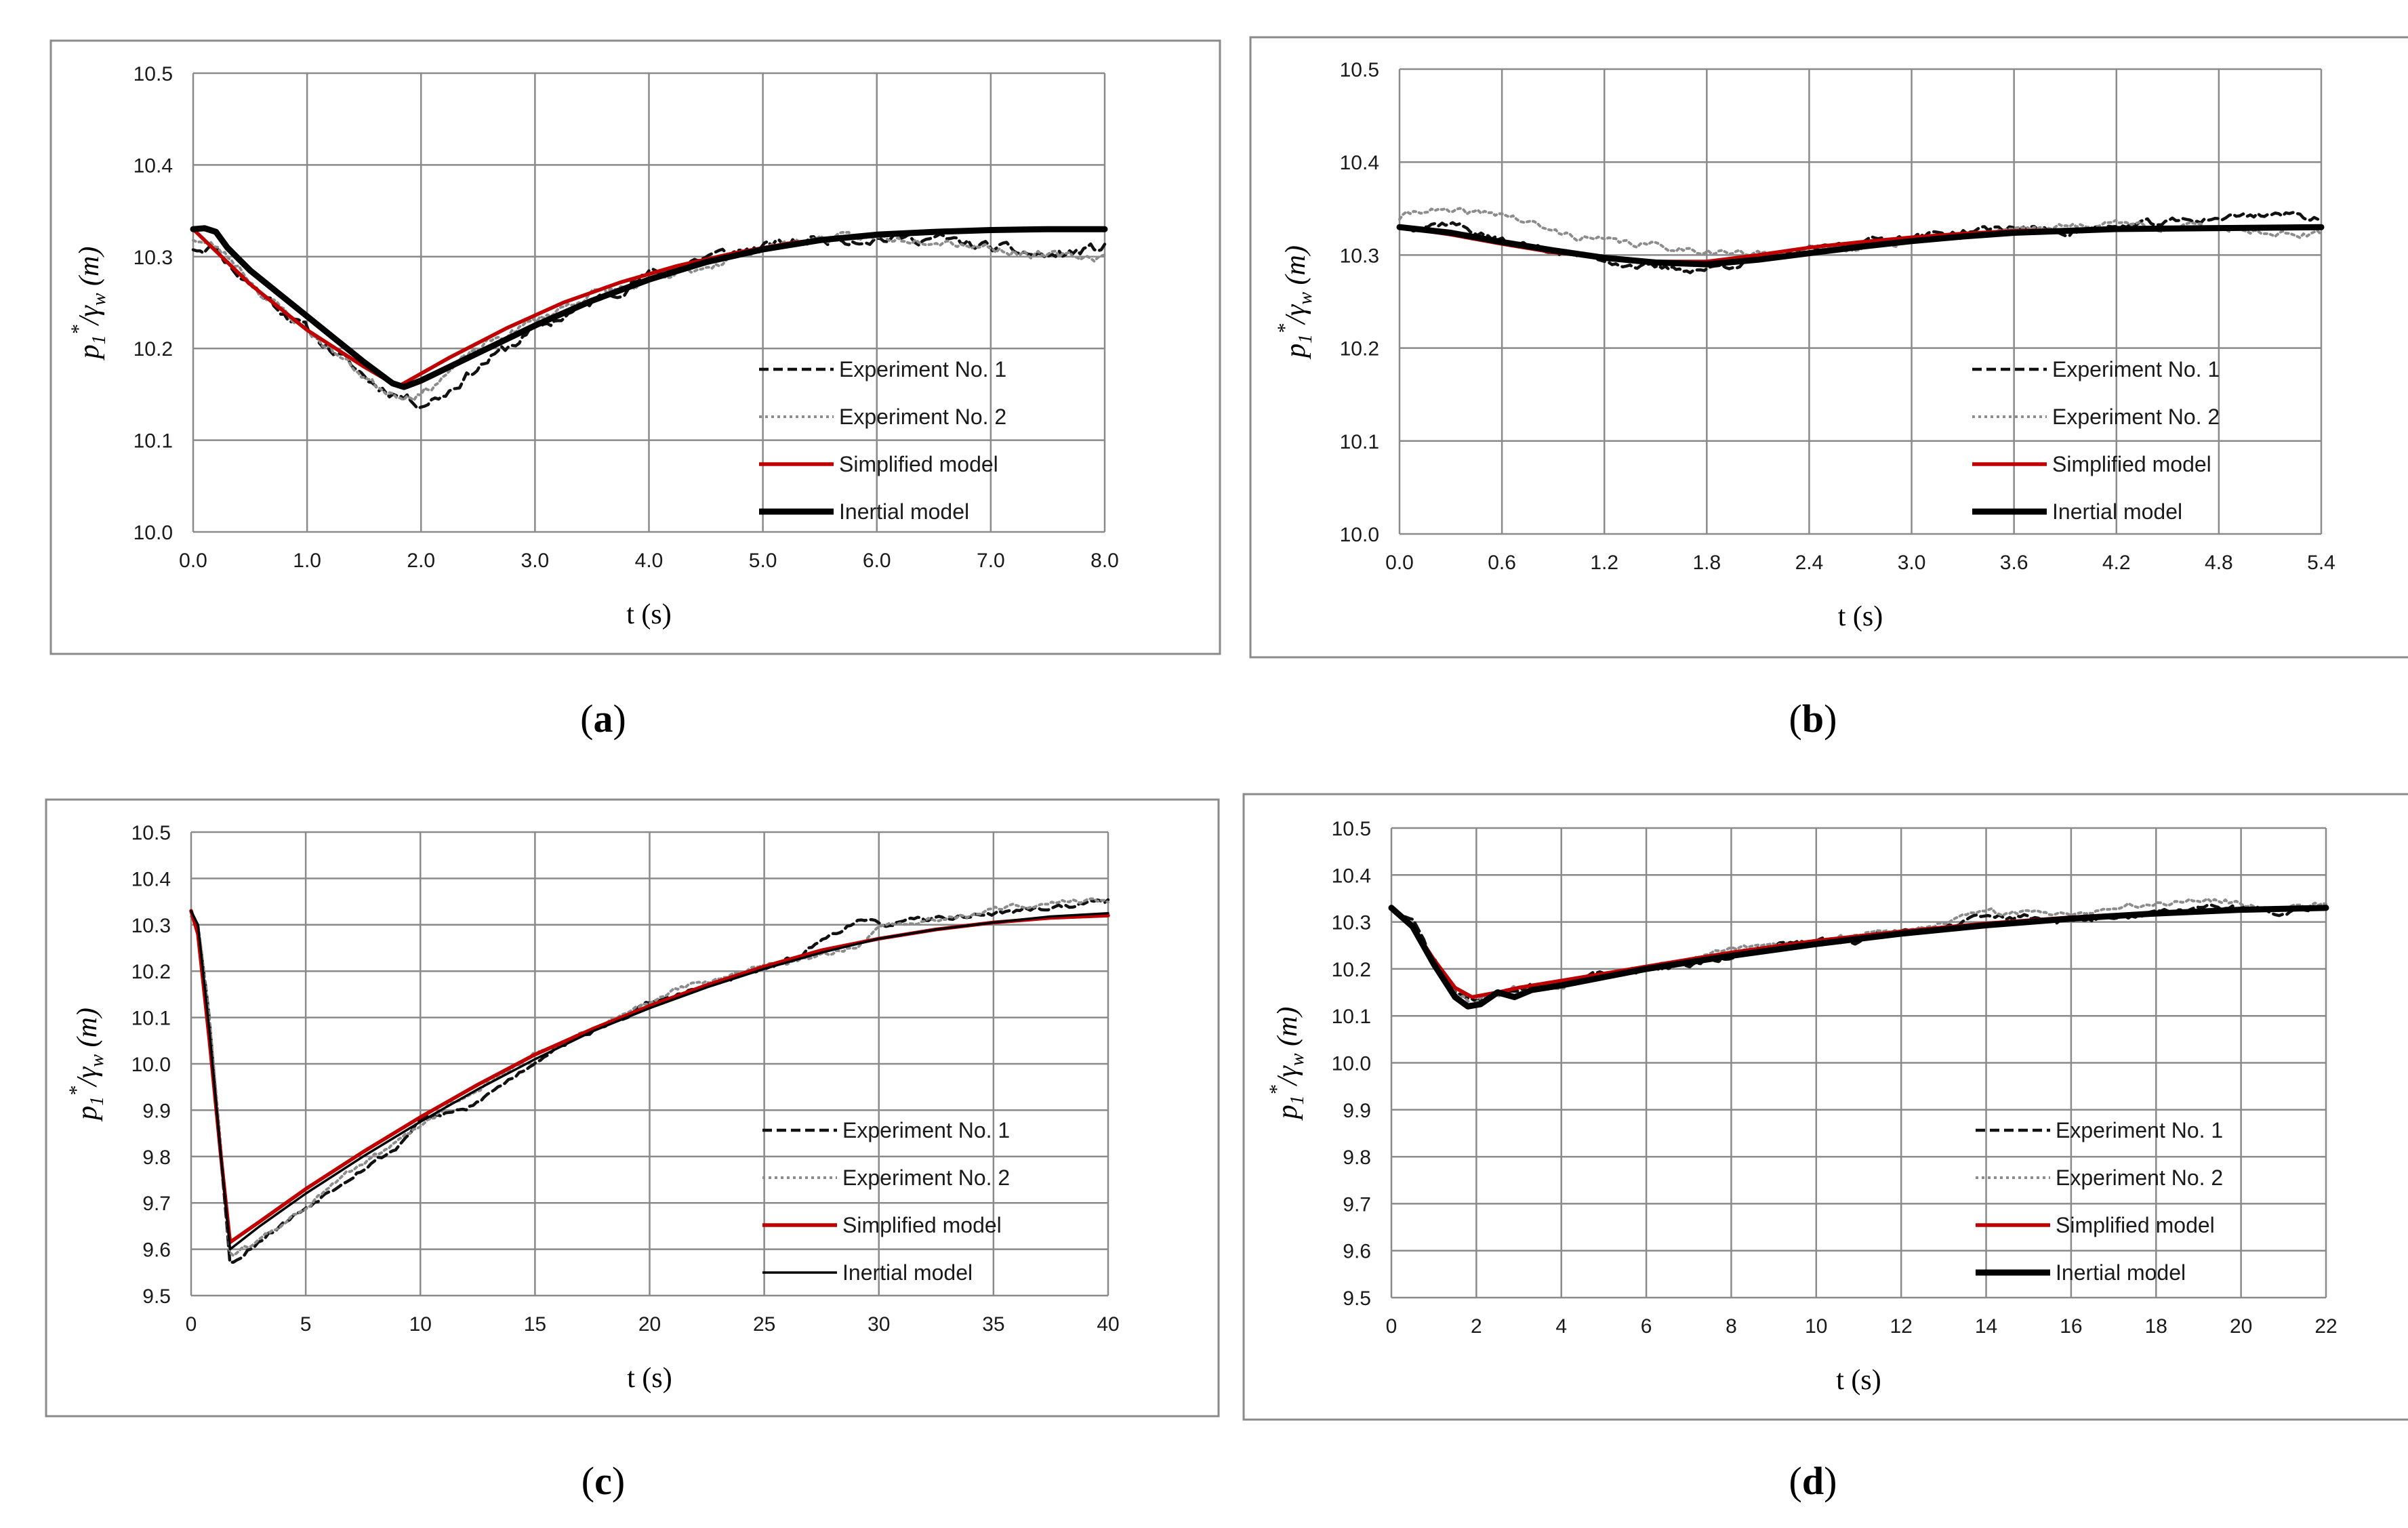  What do you see at coordinates (1108, 1324) in the screenshot?
I see `x-tick-label: 40` at bounding box center [1108, 1324].